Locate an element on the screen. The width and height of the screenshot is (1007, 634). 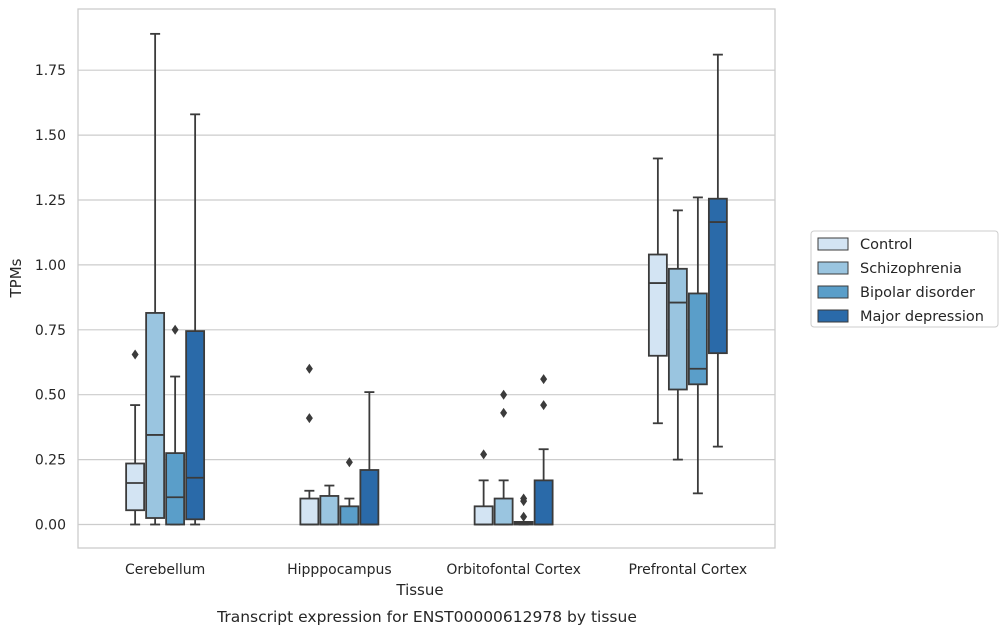
y-tick-label: 0.50 is located at coordinates (50, 396).